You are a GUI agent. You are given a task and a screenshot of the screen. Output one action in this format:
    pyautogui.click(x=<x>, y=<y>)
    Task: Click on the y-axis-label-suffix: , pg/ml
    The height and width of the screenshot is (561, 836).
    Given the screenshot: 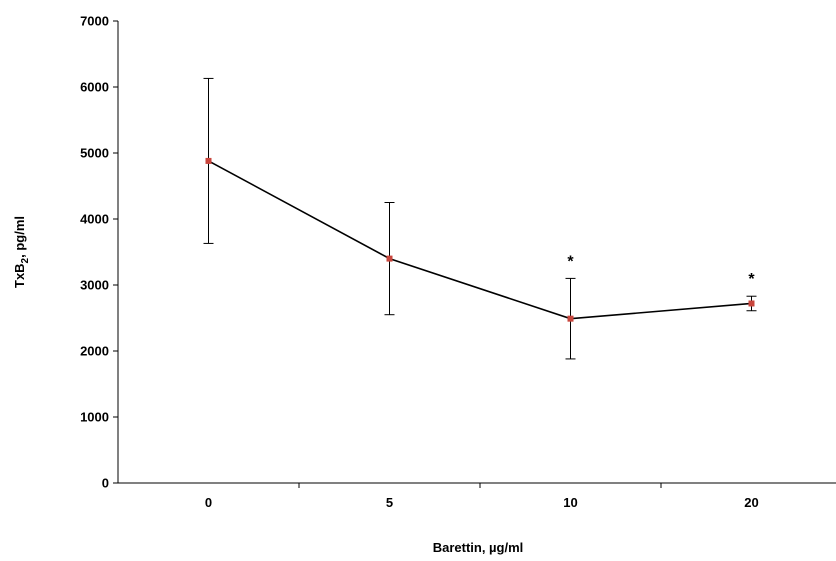 What is the action you would take?
    pyautogui.click(x=19, y=237)
    